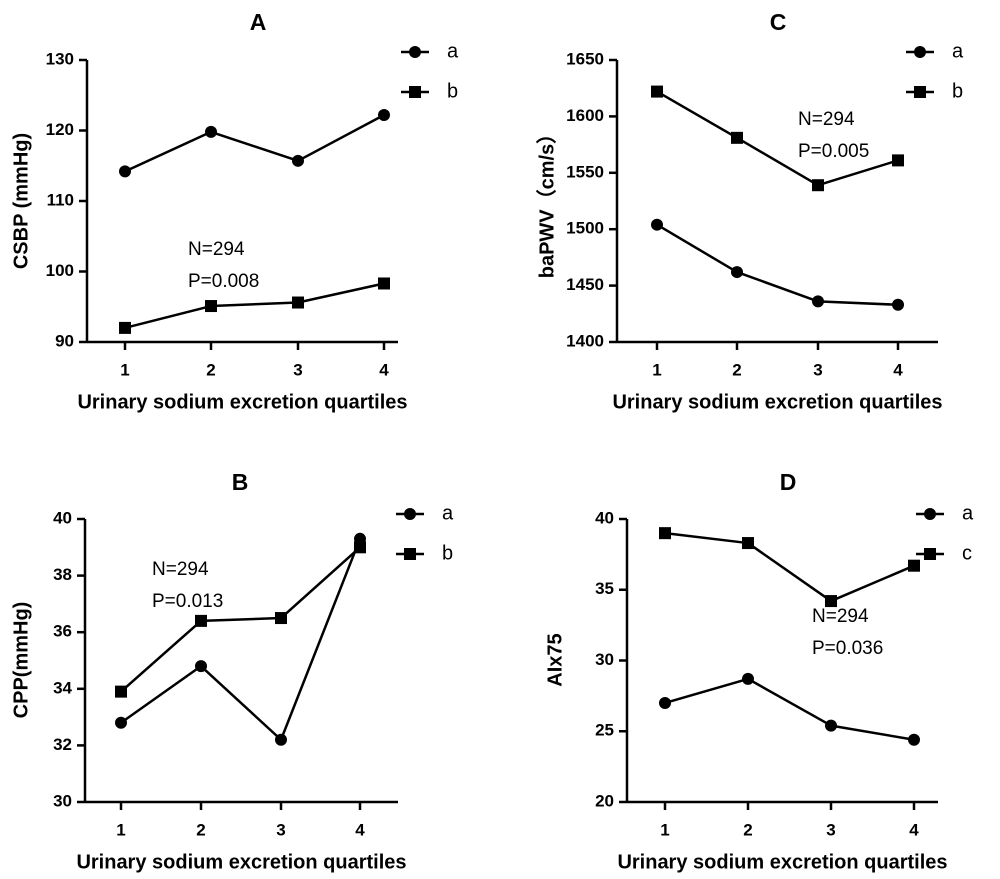 The height and width of the screenshot is (879, 1000). Describe the element at coordinates (60, 270) in the screenshot. I see `y-tick-label: 100` at that location.